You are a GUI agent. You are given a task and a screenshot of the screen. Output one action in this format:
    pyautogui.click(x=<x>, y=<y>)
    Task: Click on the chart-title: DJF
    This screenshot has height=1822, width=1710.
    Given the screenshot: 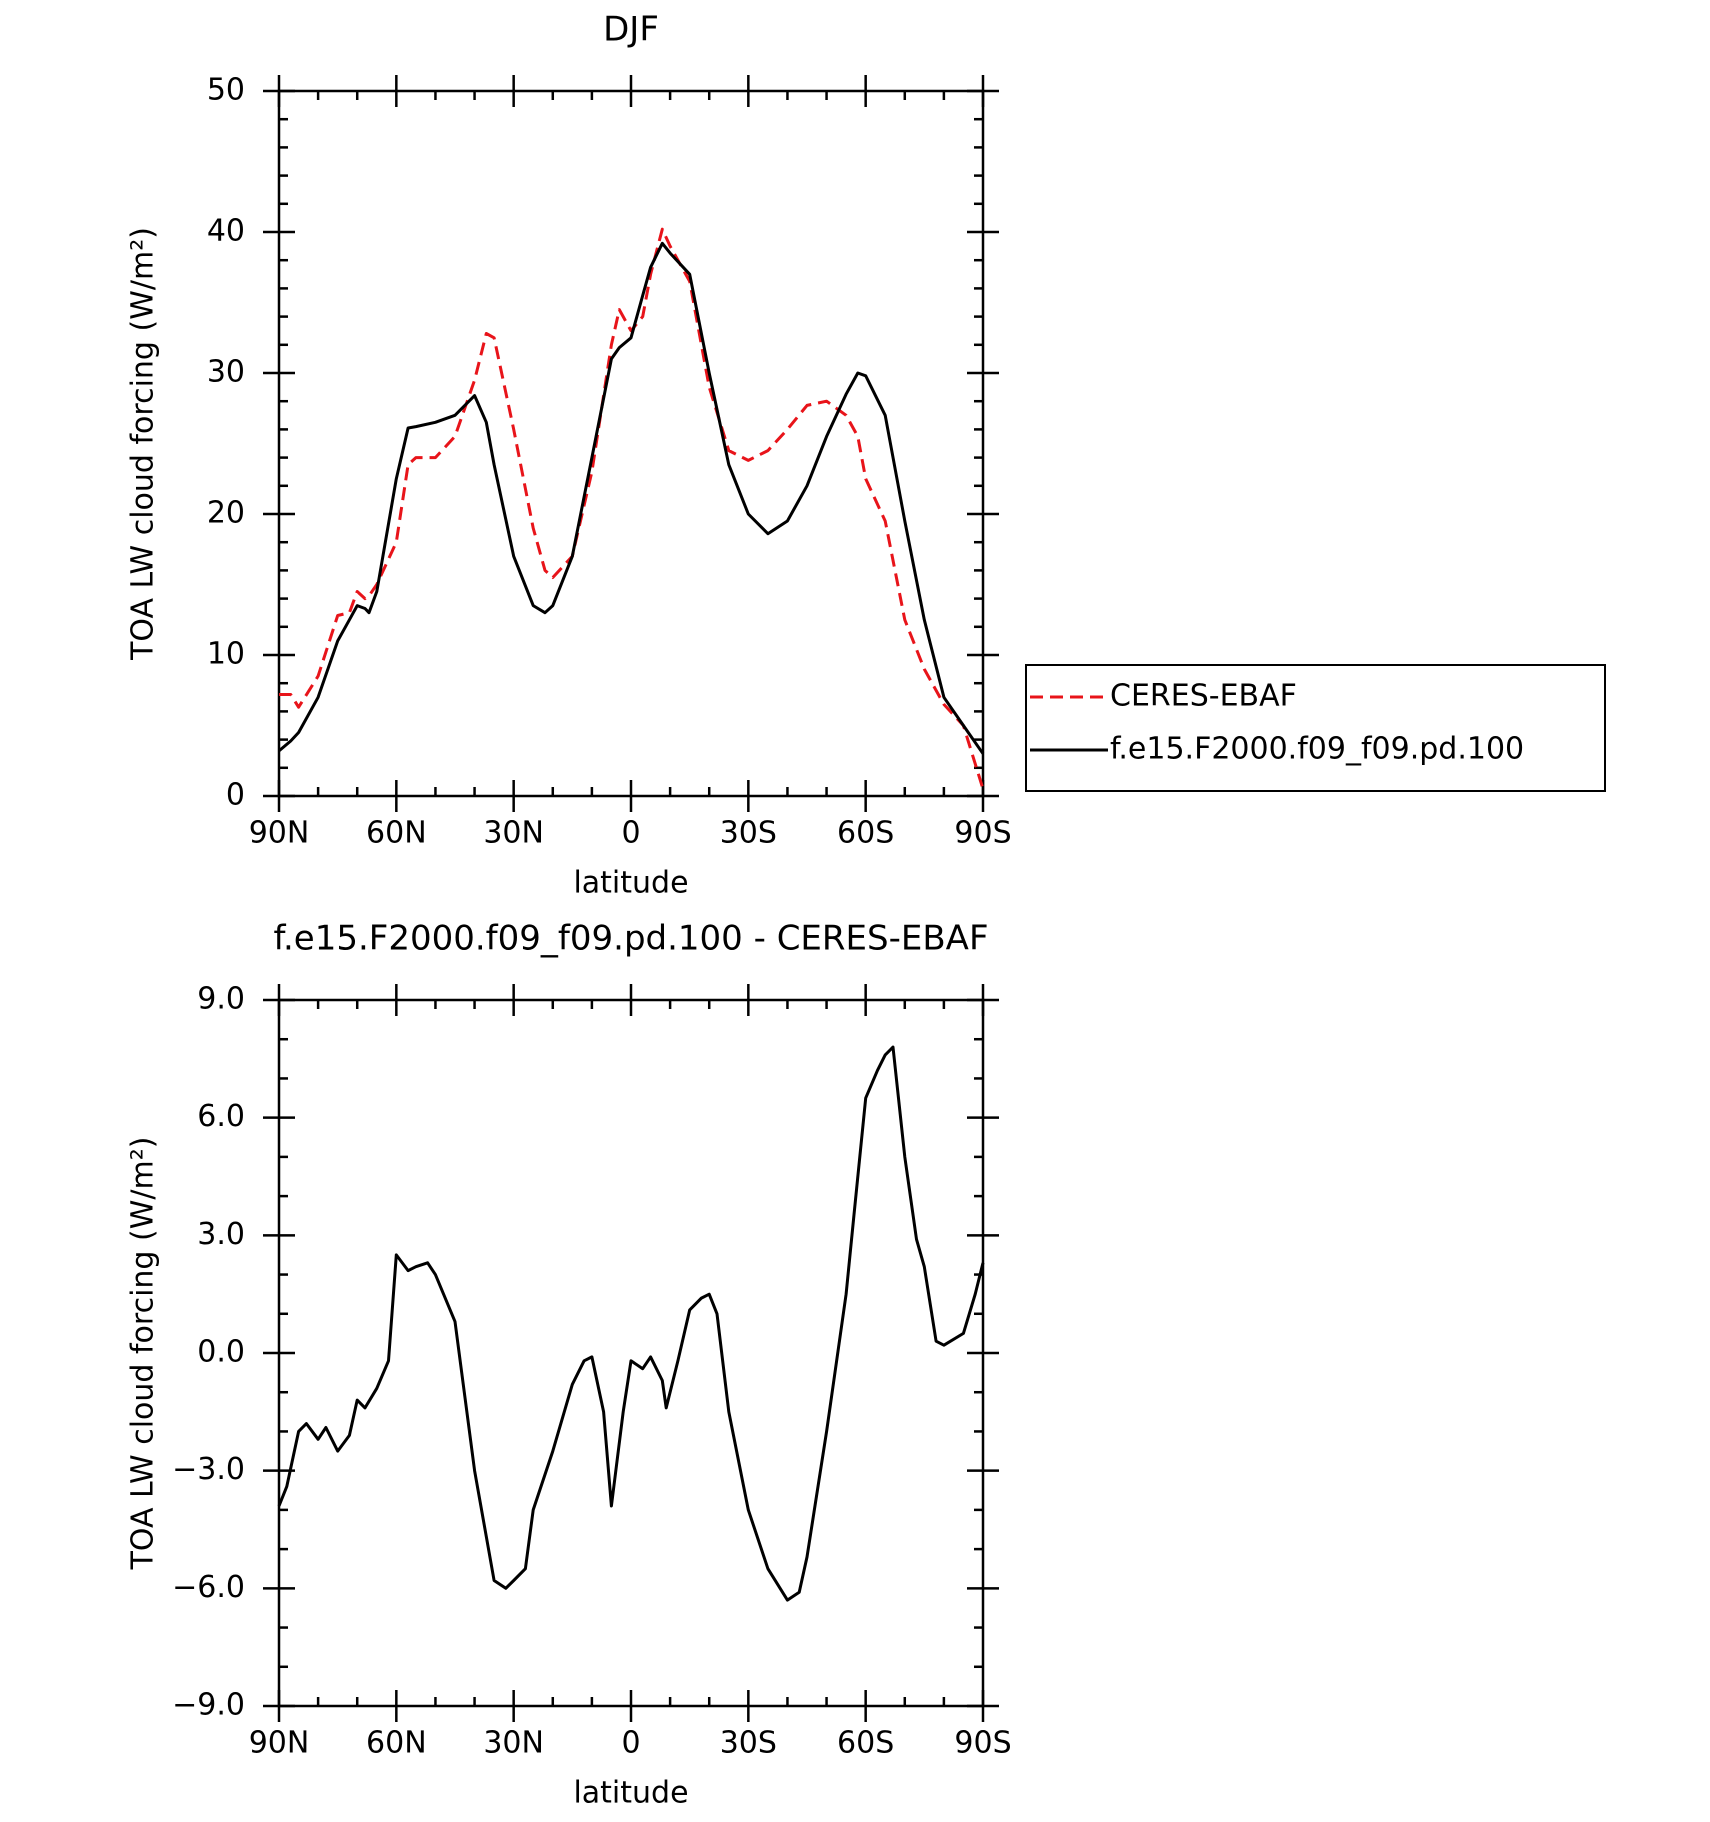 What is the action you would take?
    pyautogui.click(x=631, y=30)
    